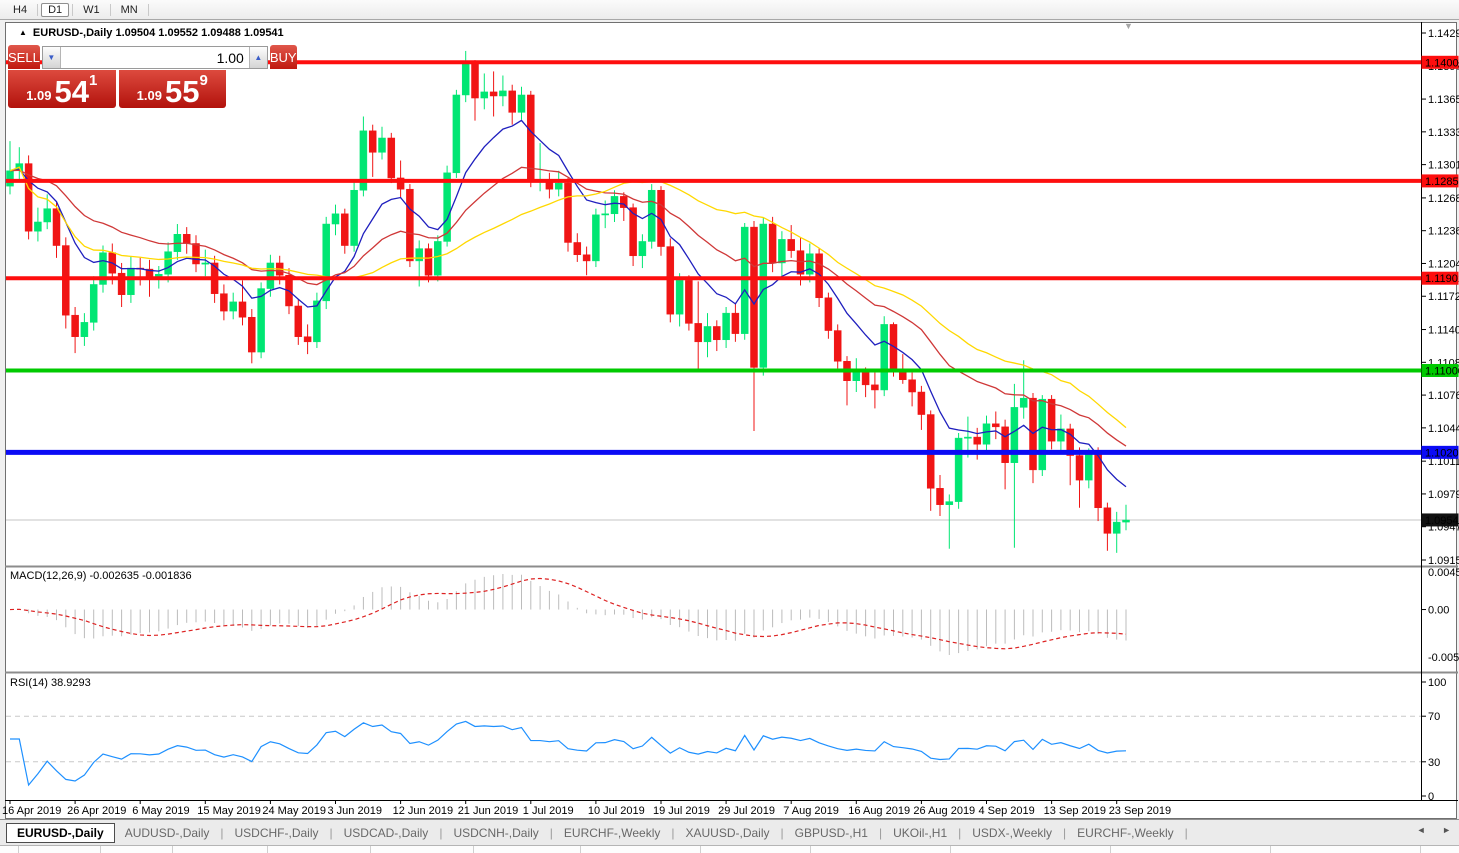  I want to click on svg-text: 1.09541, so click(1442, 521).